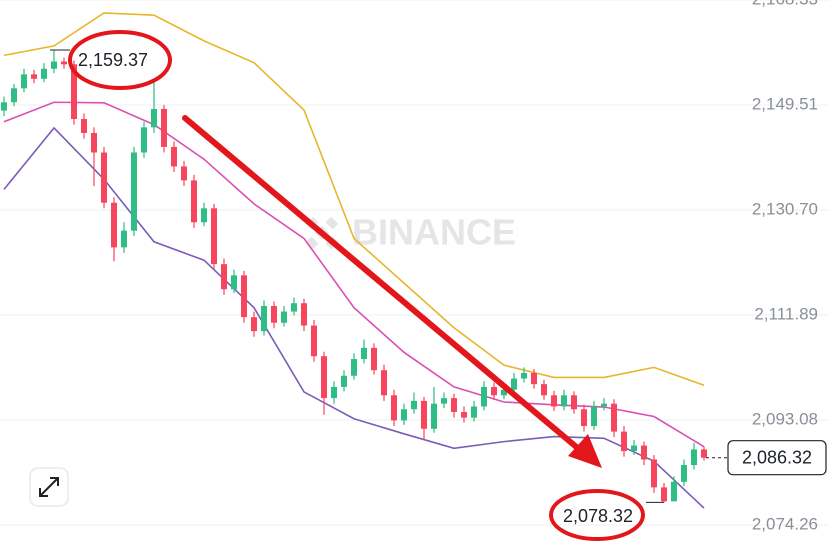  I want to click on watermark: BINANCE, so click(410, 232).